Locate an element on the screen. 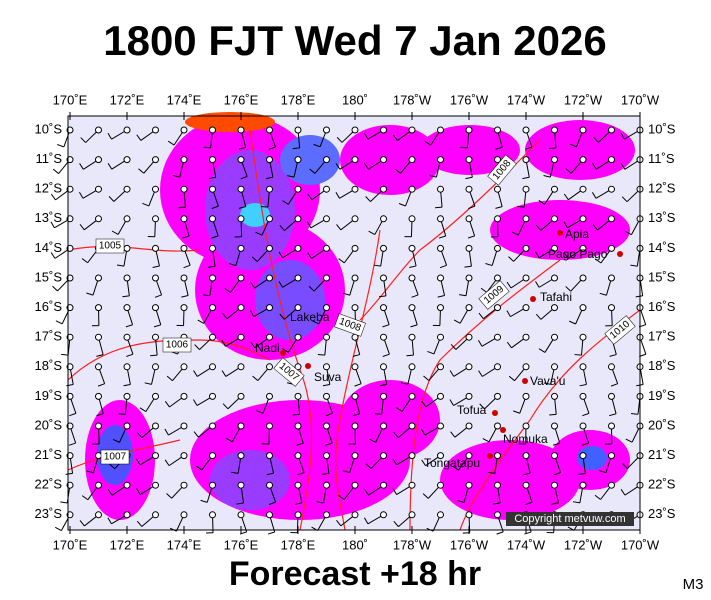 The image size is (711, 600). isobar-label-box is located at coordinates (502, 170).